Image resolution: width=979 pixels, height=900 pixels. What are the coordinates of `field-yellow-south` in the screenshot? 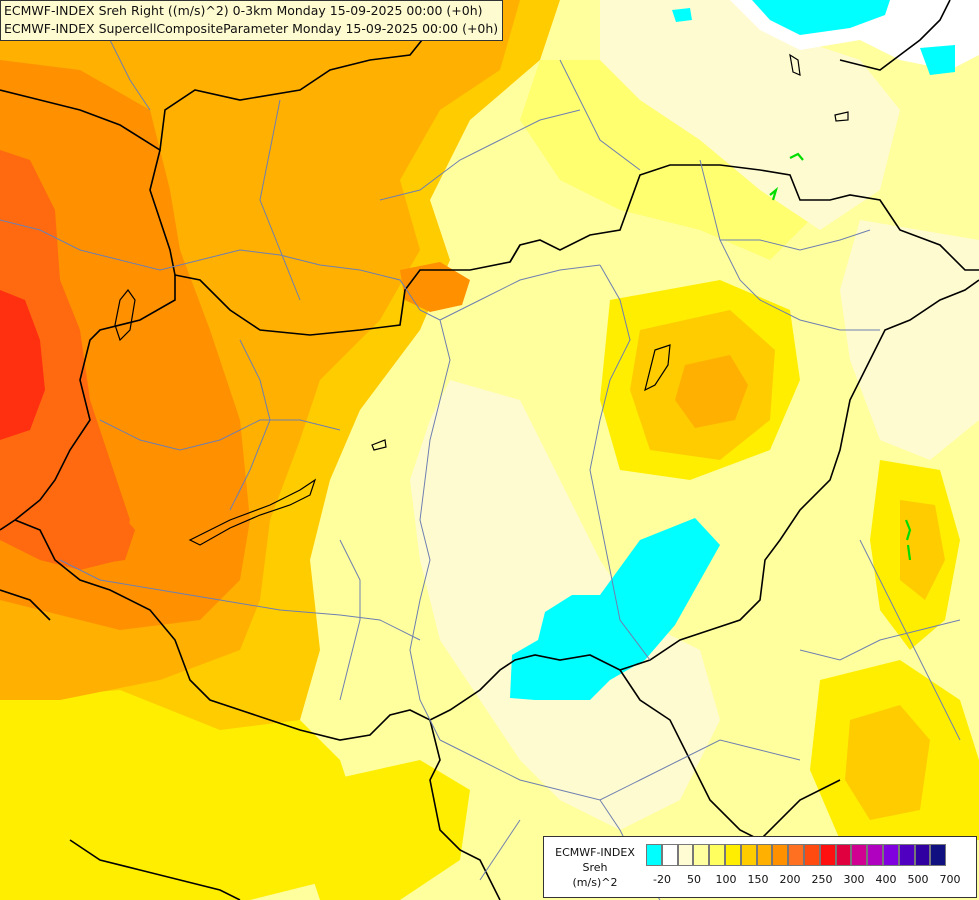 It's located at (385, 830).